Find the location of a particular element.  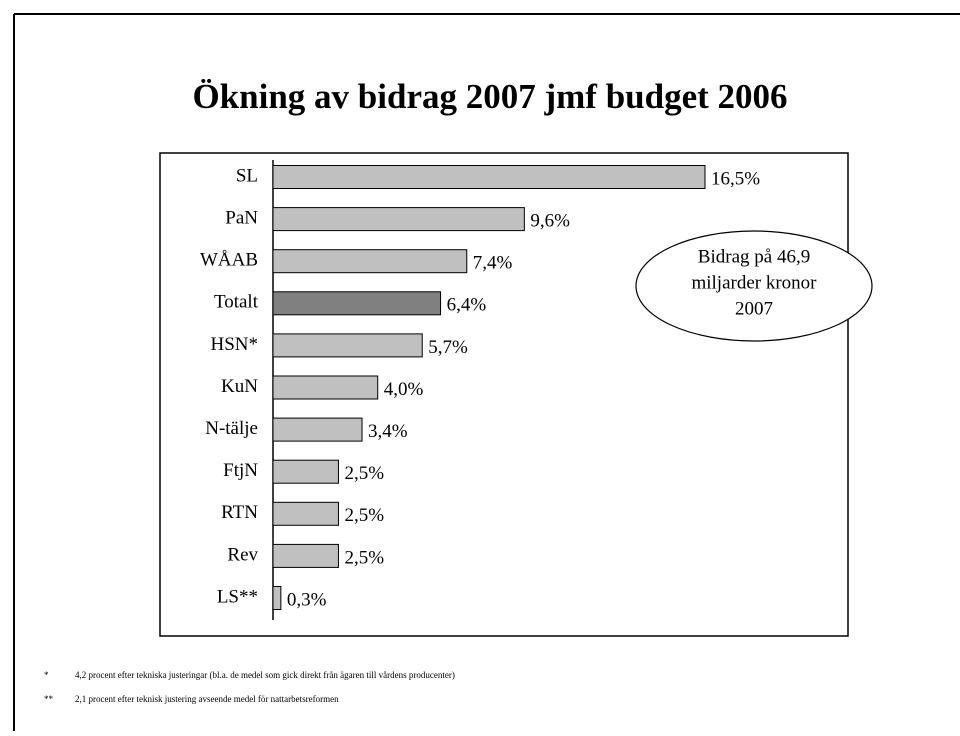

category-label: SL is located at coordinates (247, 175).